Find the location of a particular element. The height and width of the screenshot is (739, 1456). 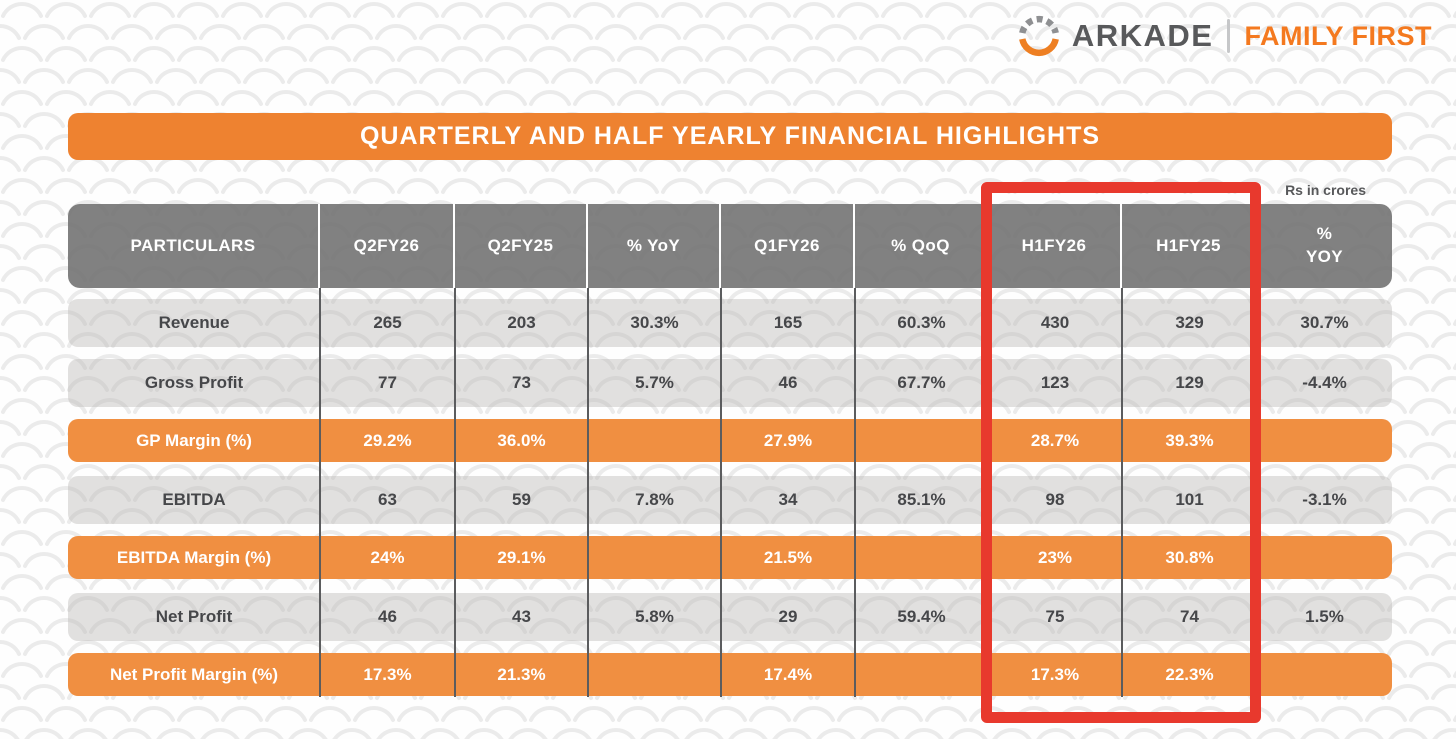

cell: 29 is located at coordinates (788, 616).